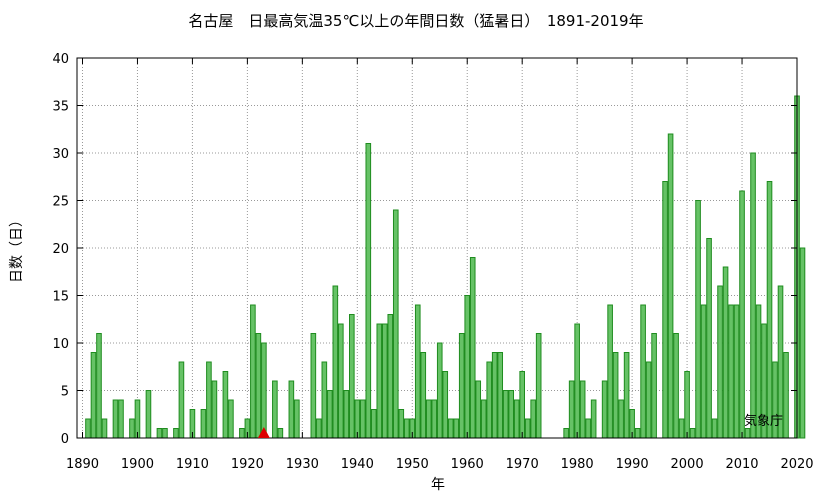 This screenshot has height=498, width=833. What do you see at coordinates (632, 464) in the screenshot?
I see `x-tick-label: 1990` at bounding box center [632, 464].